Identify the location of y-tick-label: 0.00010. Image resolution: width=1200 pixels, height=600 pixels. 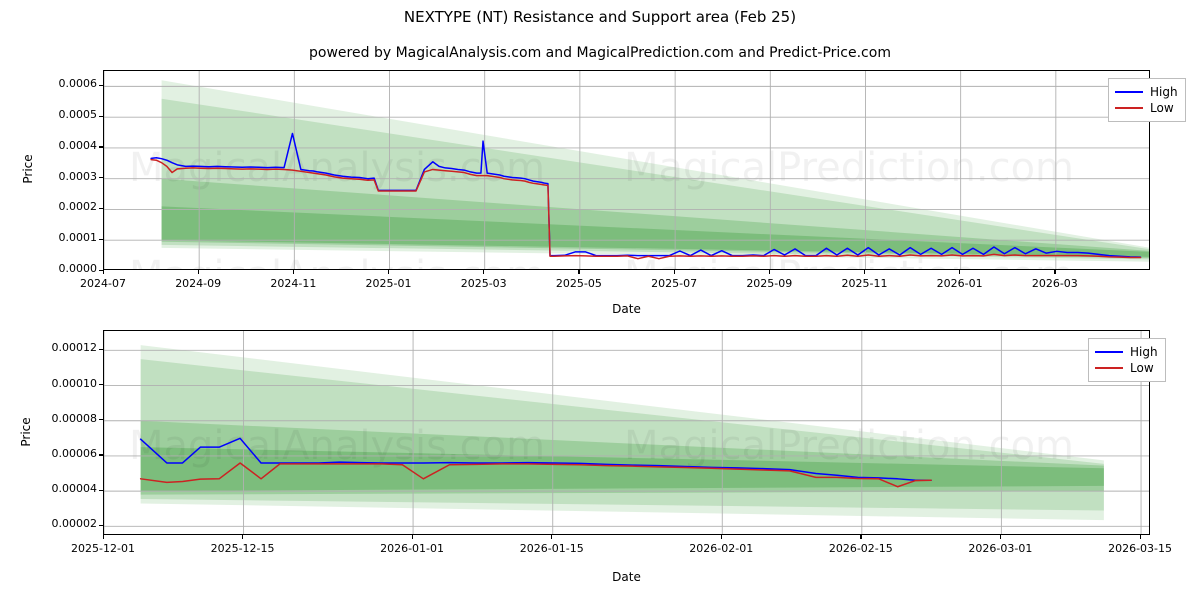
(74, 383).